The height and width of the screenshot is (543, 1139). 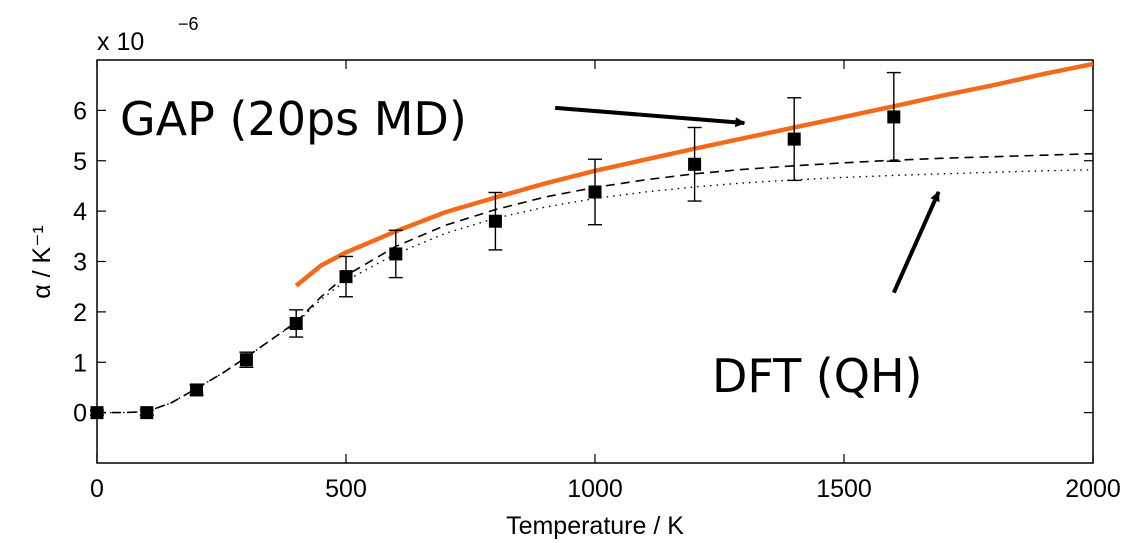 I want to click on dft-annotation-arrow, so click(x=916, y=242).